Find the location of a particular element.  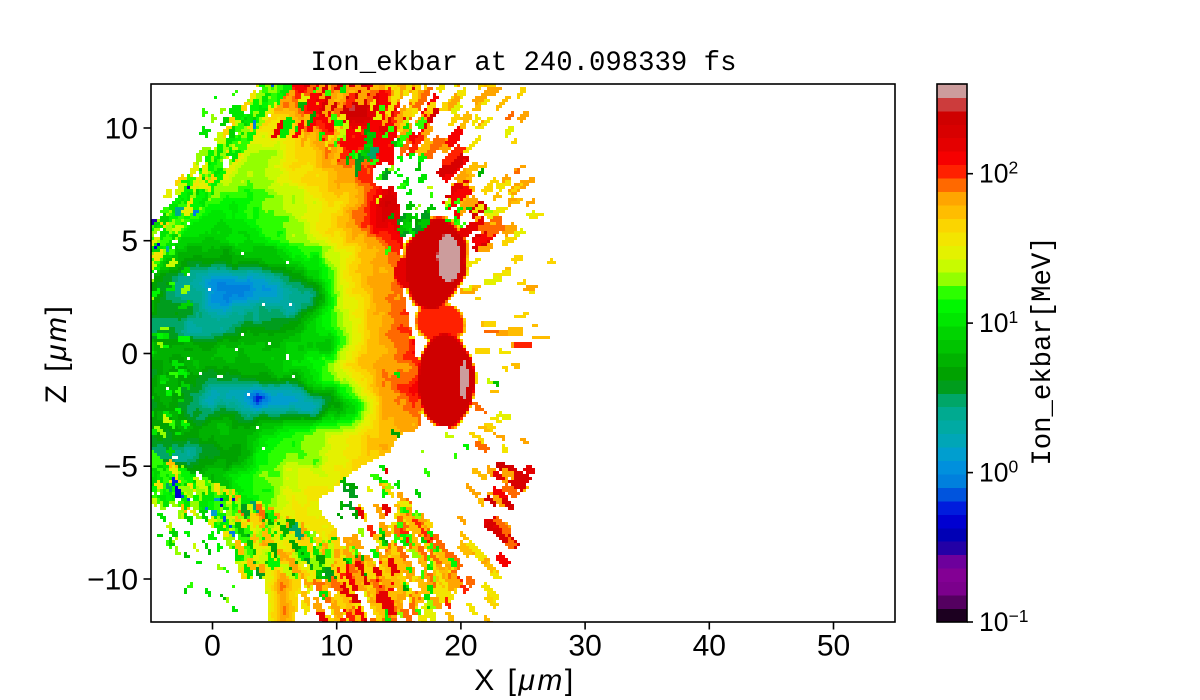

svg-text: X [μm] is located at coordinates (524, 680).